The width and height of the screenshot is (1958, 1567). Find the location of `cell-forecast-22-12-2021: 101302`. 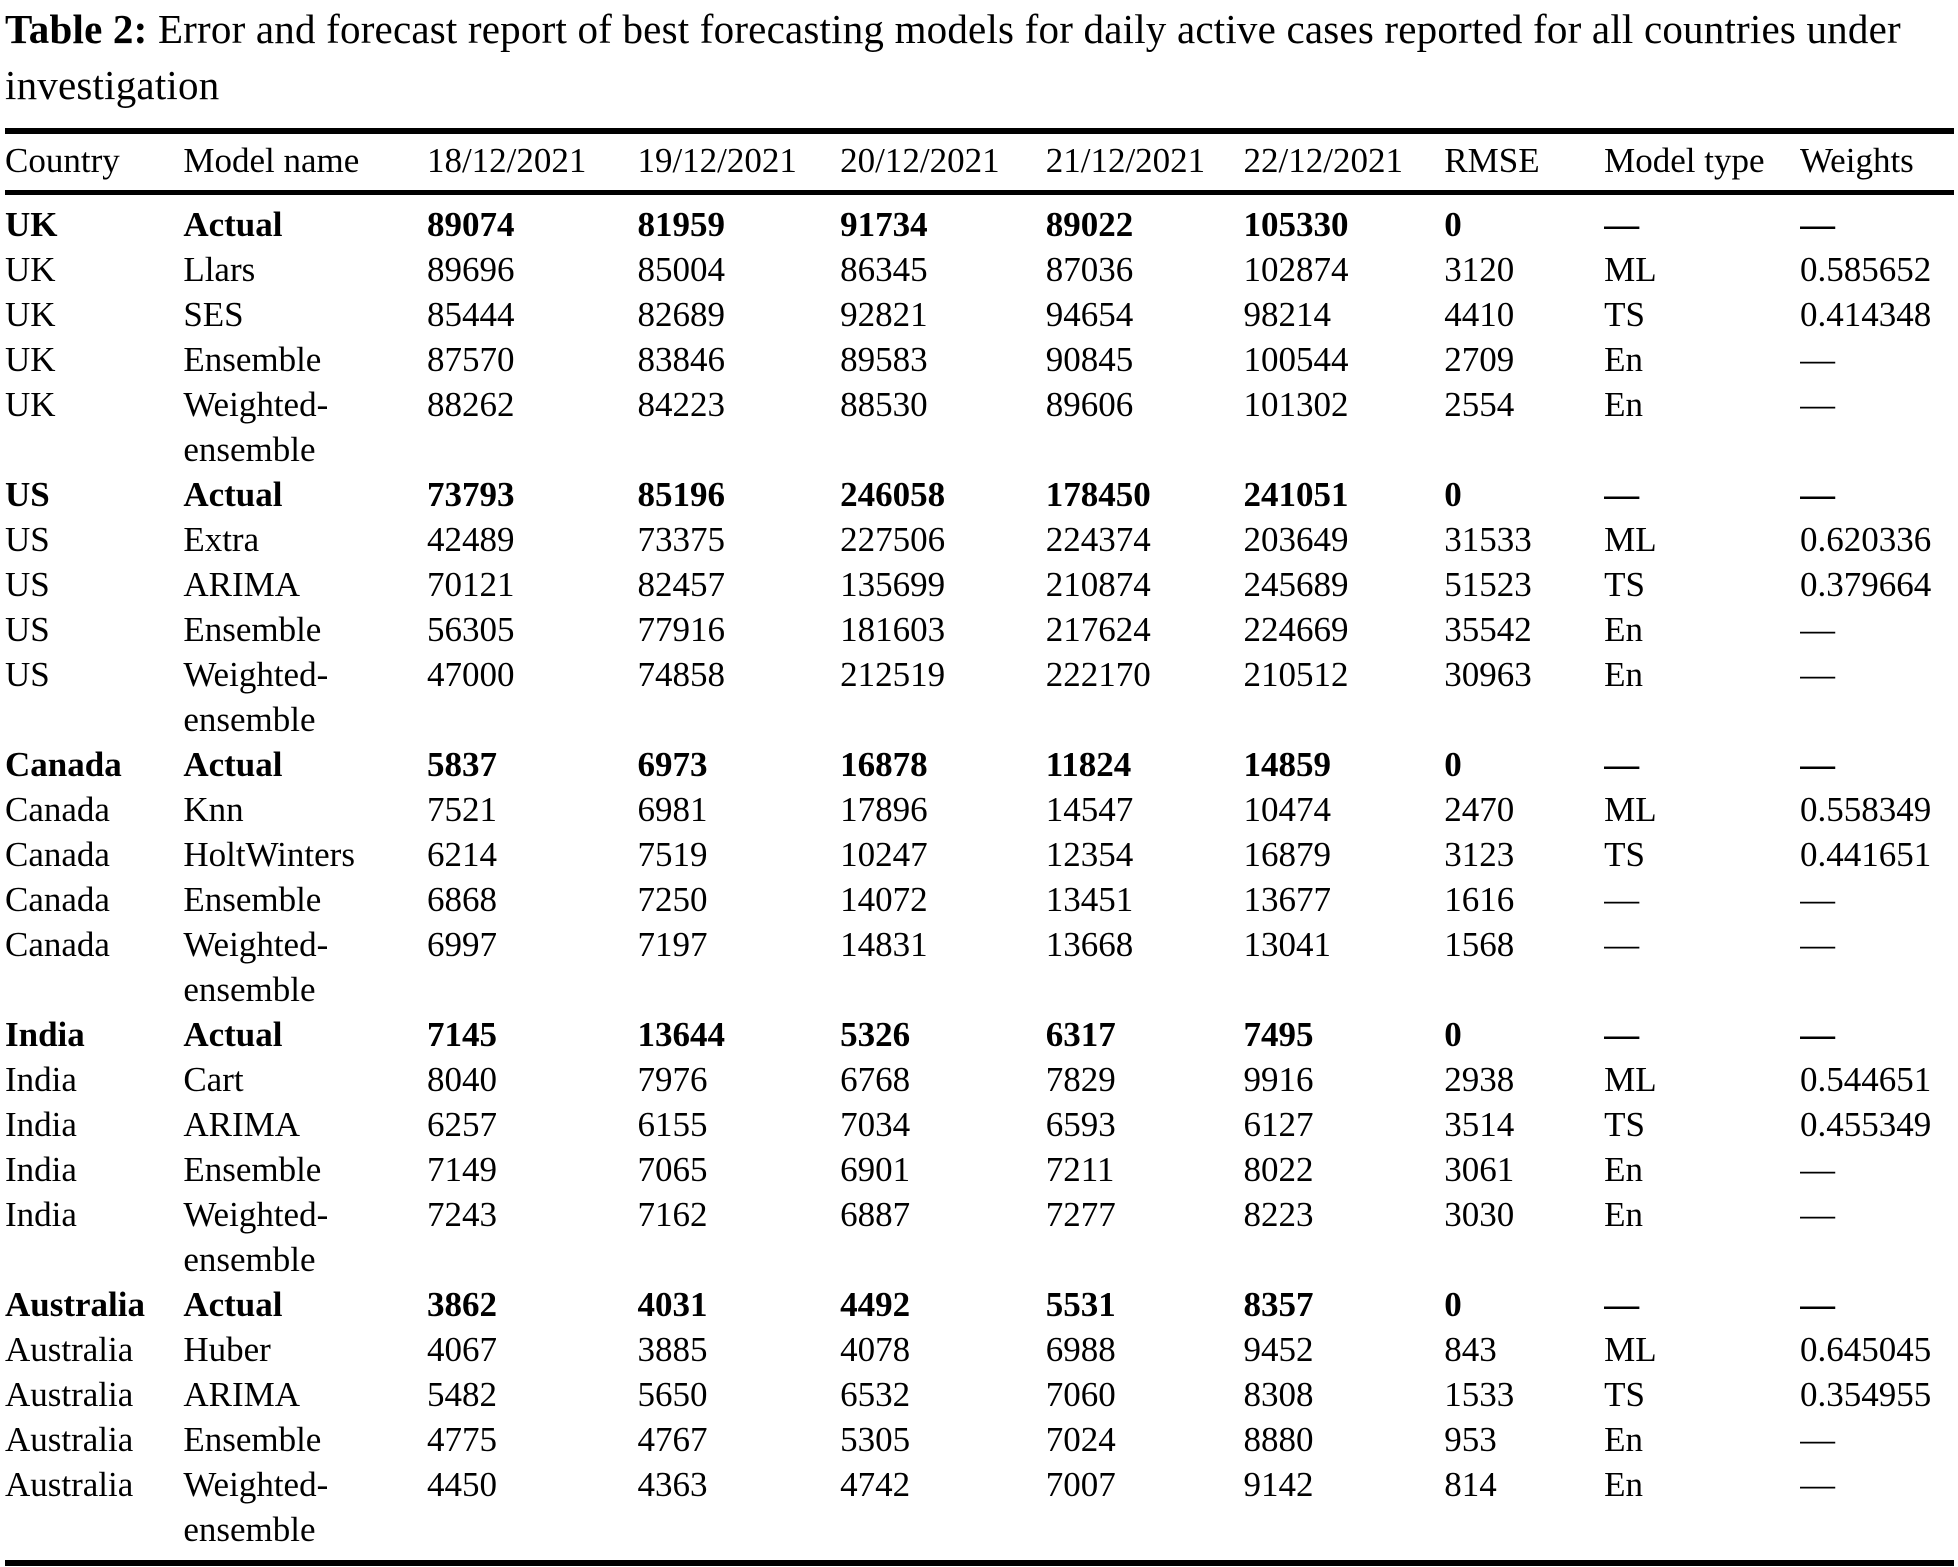

cell-forecast-22-12-2021: 101302 is located at coordinates (1296, 404).